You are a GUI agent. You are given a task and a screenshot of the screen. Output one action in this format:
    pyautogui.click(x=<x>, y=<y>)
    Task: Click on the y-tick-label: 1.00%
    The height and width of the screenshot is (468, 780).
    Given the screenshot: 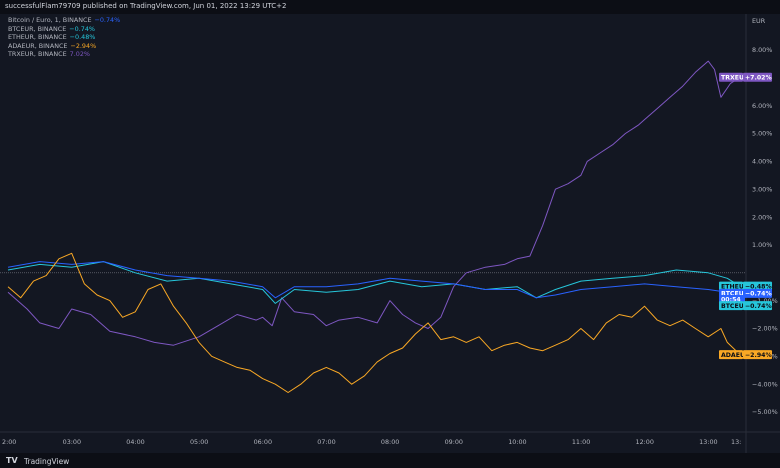 What is the action you would take?
    pyautogui.click(x=762, y=245)
    